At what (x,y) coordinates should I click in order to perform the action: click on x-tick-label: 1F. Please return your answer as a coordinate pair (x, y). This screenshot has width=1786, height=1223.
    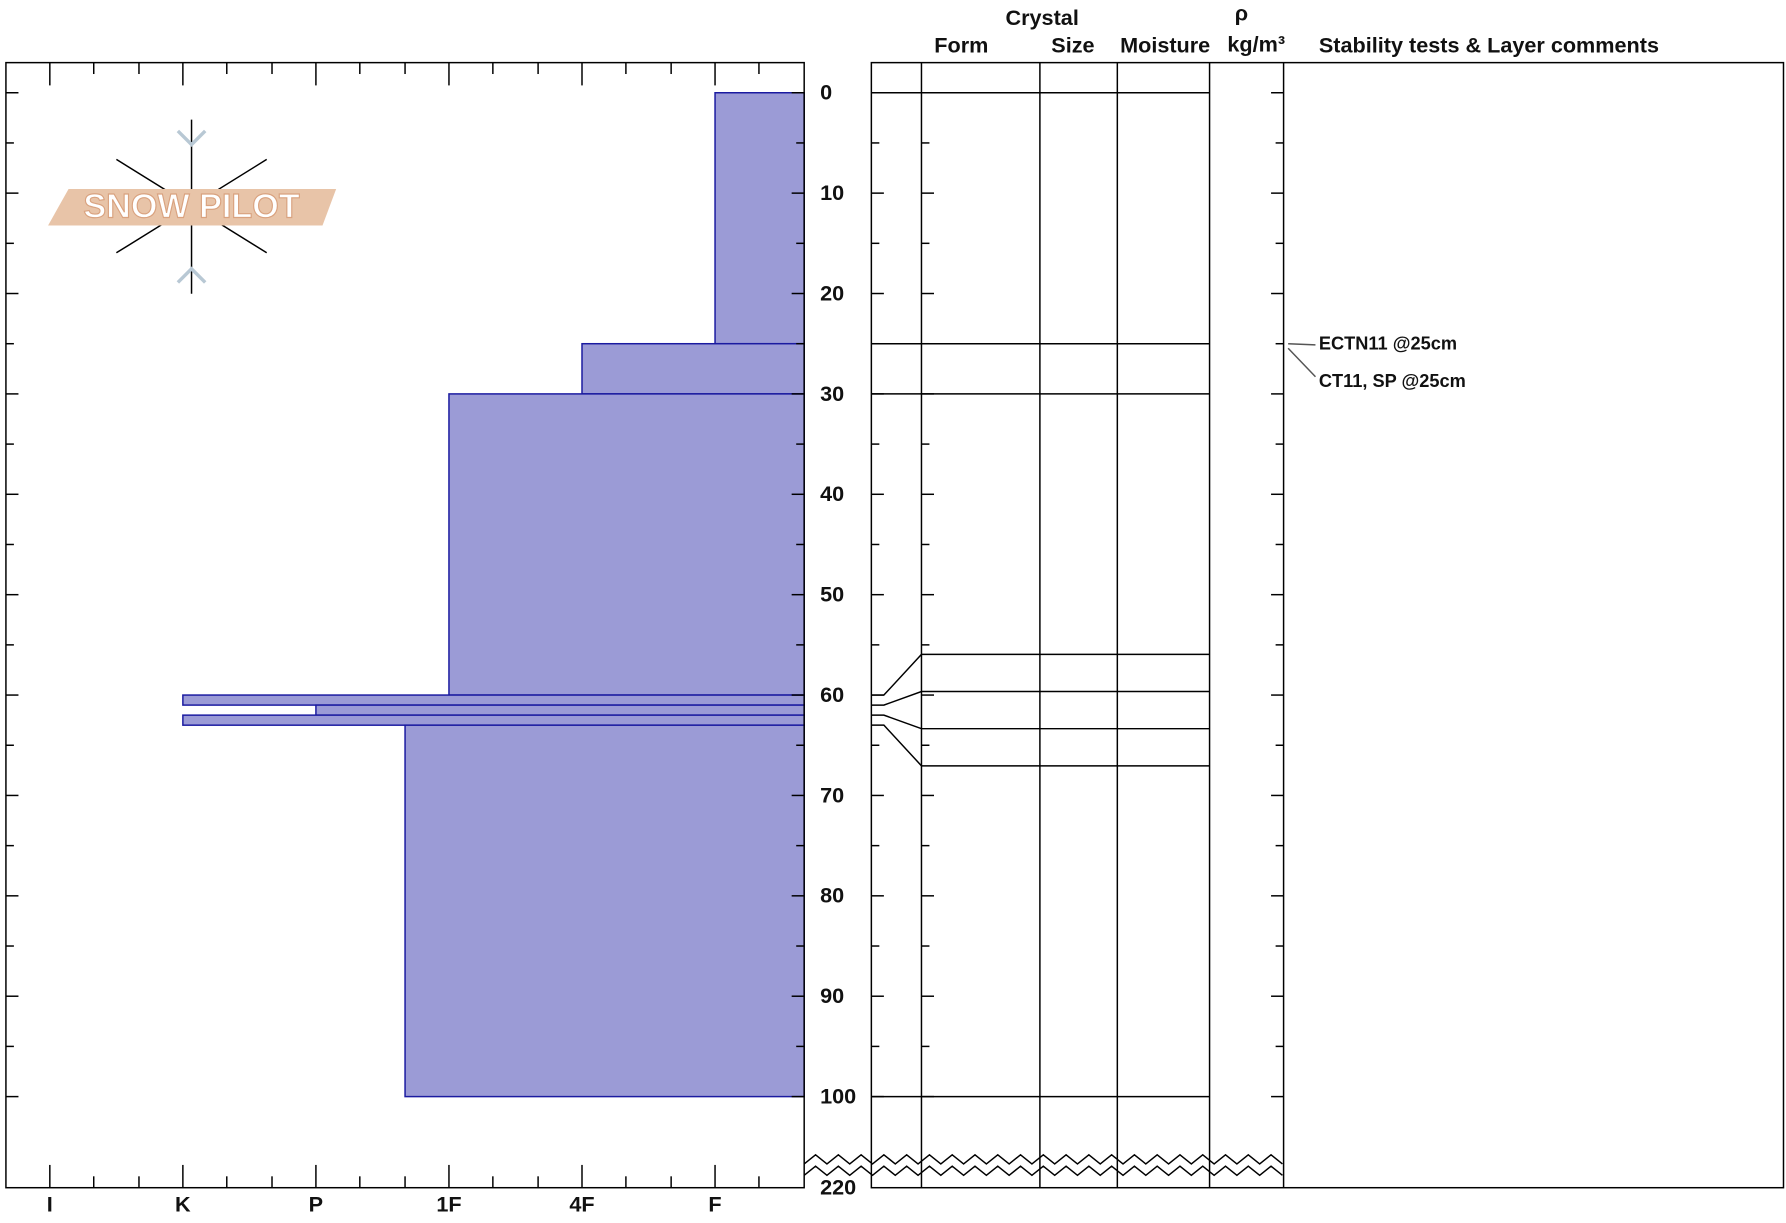
    Looking at the image, I should click on (448, 1204).